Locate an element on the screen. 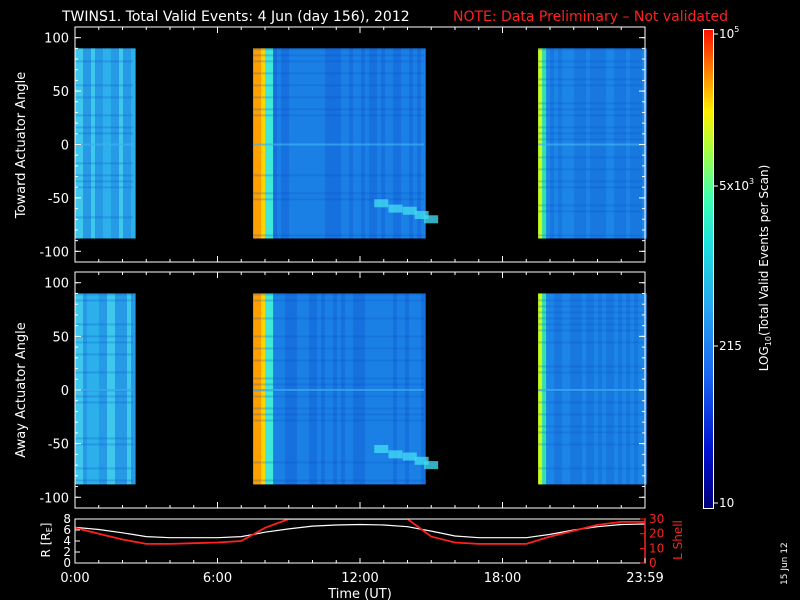 This screenshot has height=600, width=800. series-line-L is located at coordinates (360, 532).